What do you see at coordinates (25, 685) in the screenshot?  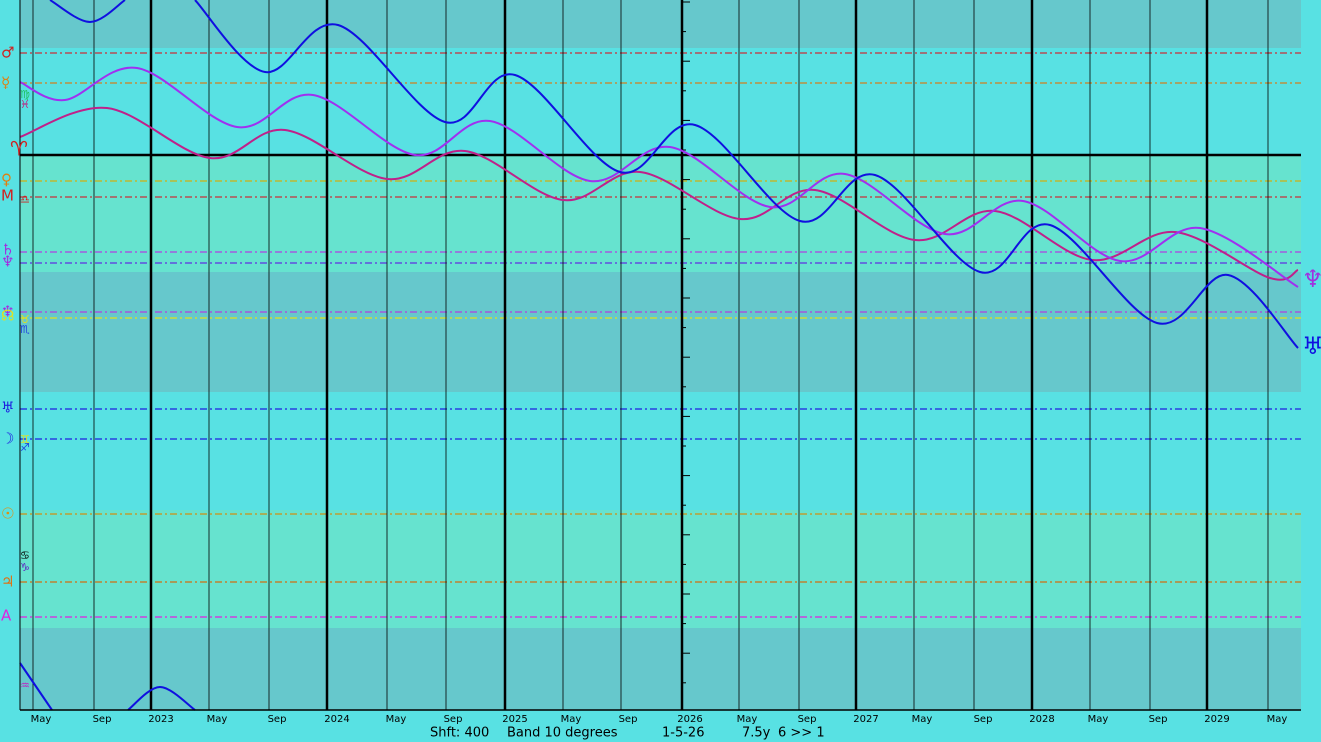 I see `sign-glyph: ♒` at bounding box center [25, 685].